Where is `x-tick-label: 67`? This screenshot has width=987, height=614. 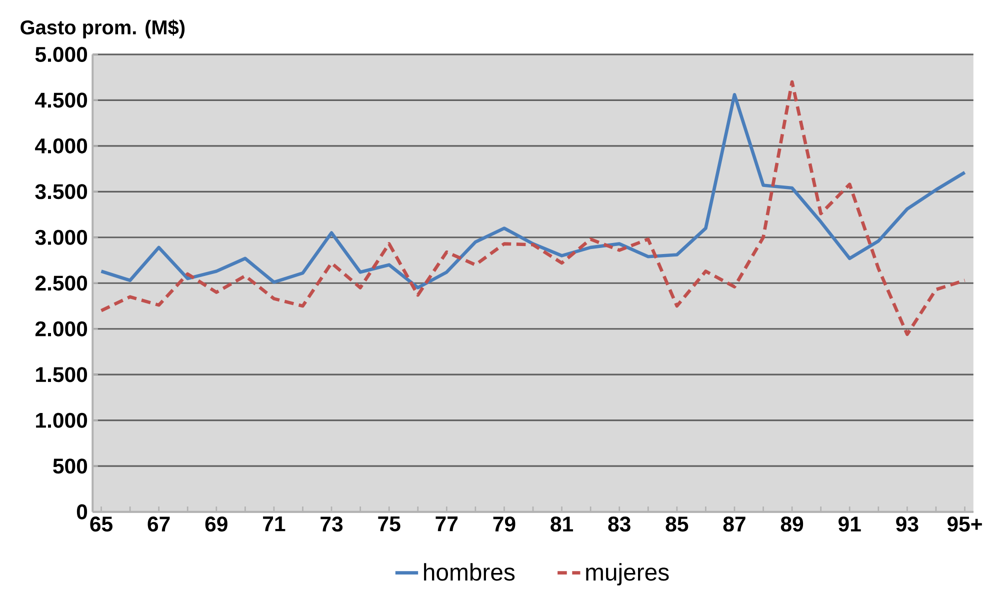
x-tick-label: 67 is located at coordinates (159, 524).